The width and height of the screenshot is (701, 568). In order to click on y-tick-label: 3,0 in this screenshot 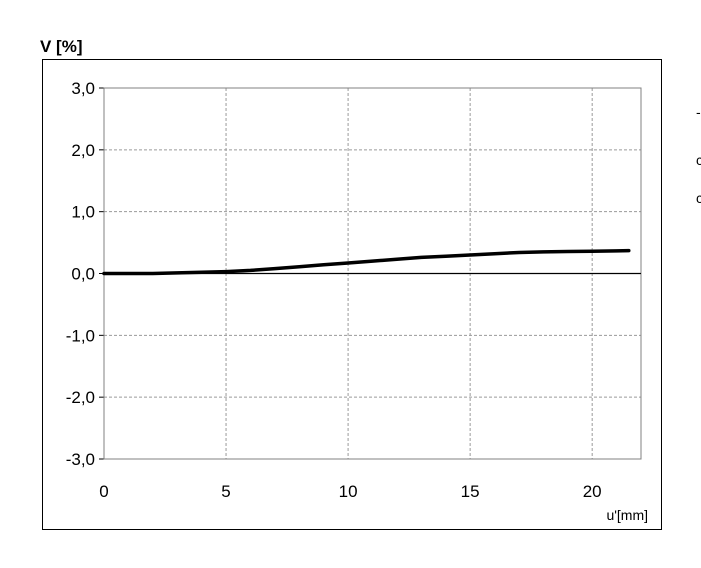, I will do `click(83, 88)`.